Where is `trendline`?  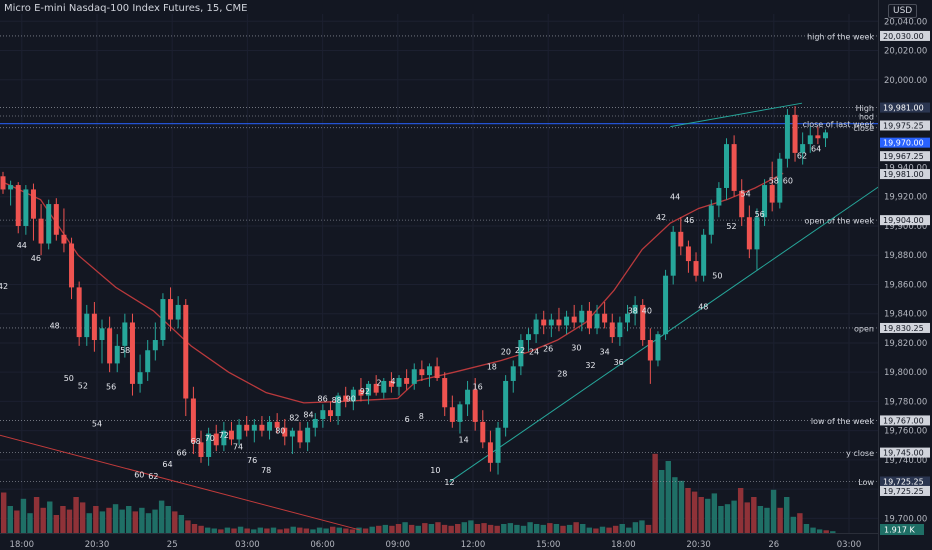 trendline is located at coordinates (736, 115).